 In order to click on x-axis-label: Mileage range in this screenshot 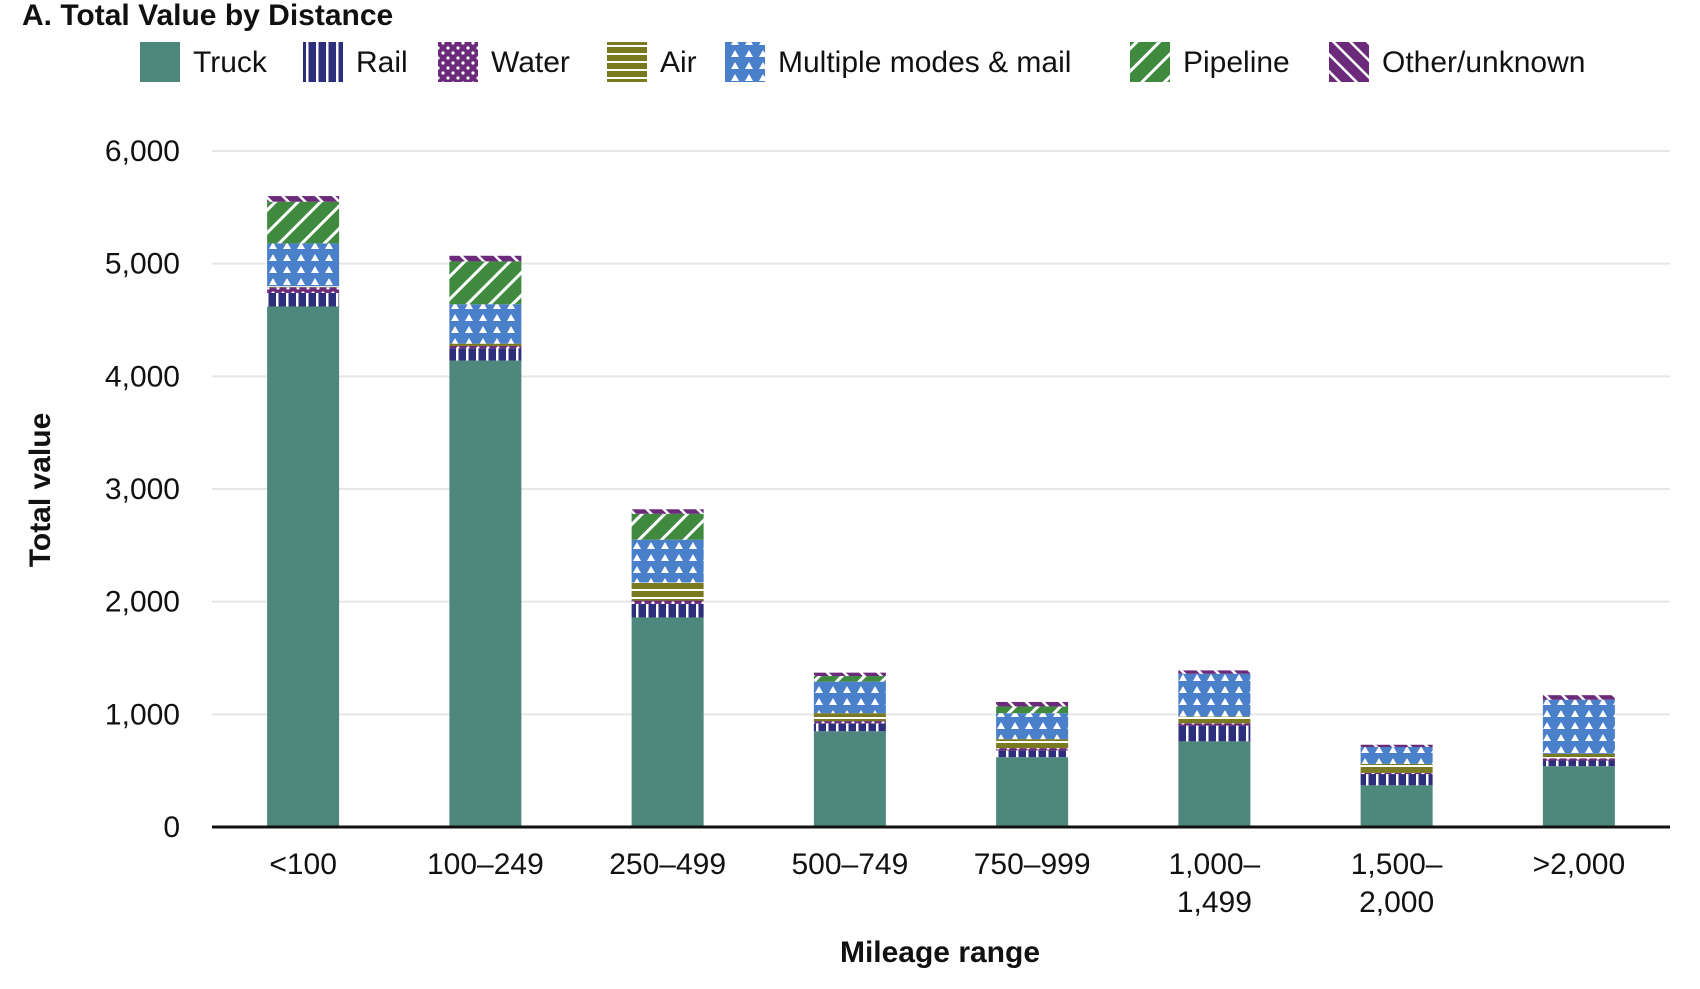, I will do `click(940, 952)`.